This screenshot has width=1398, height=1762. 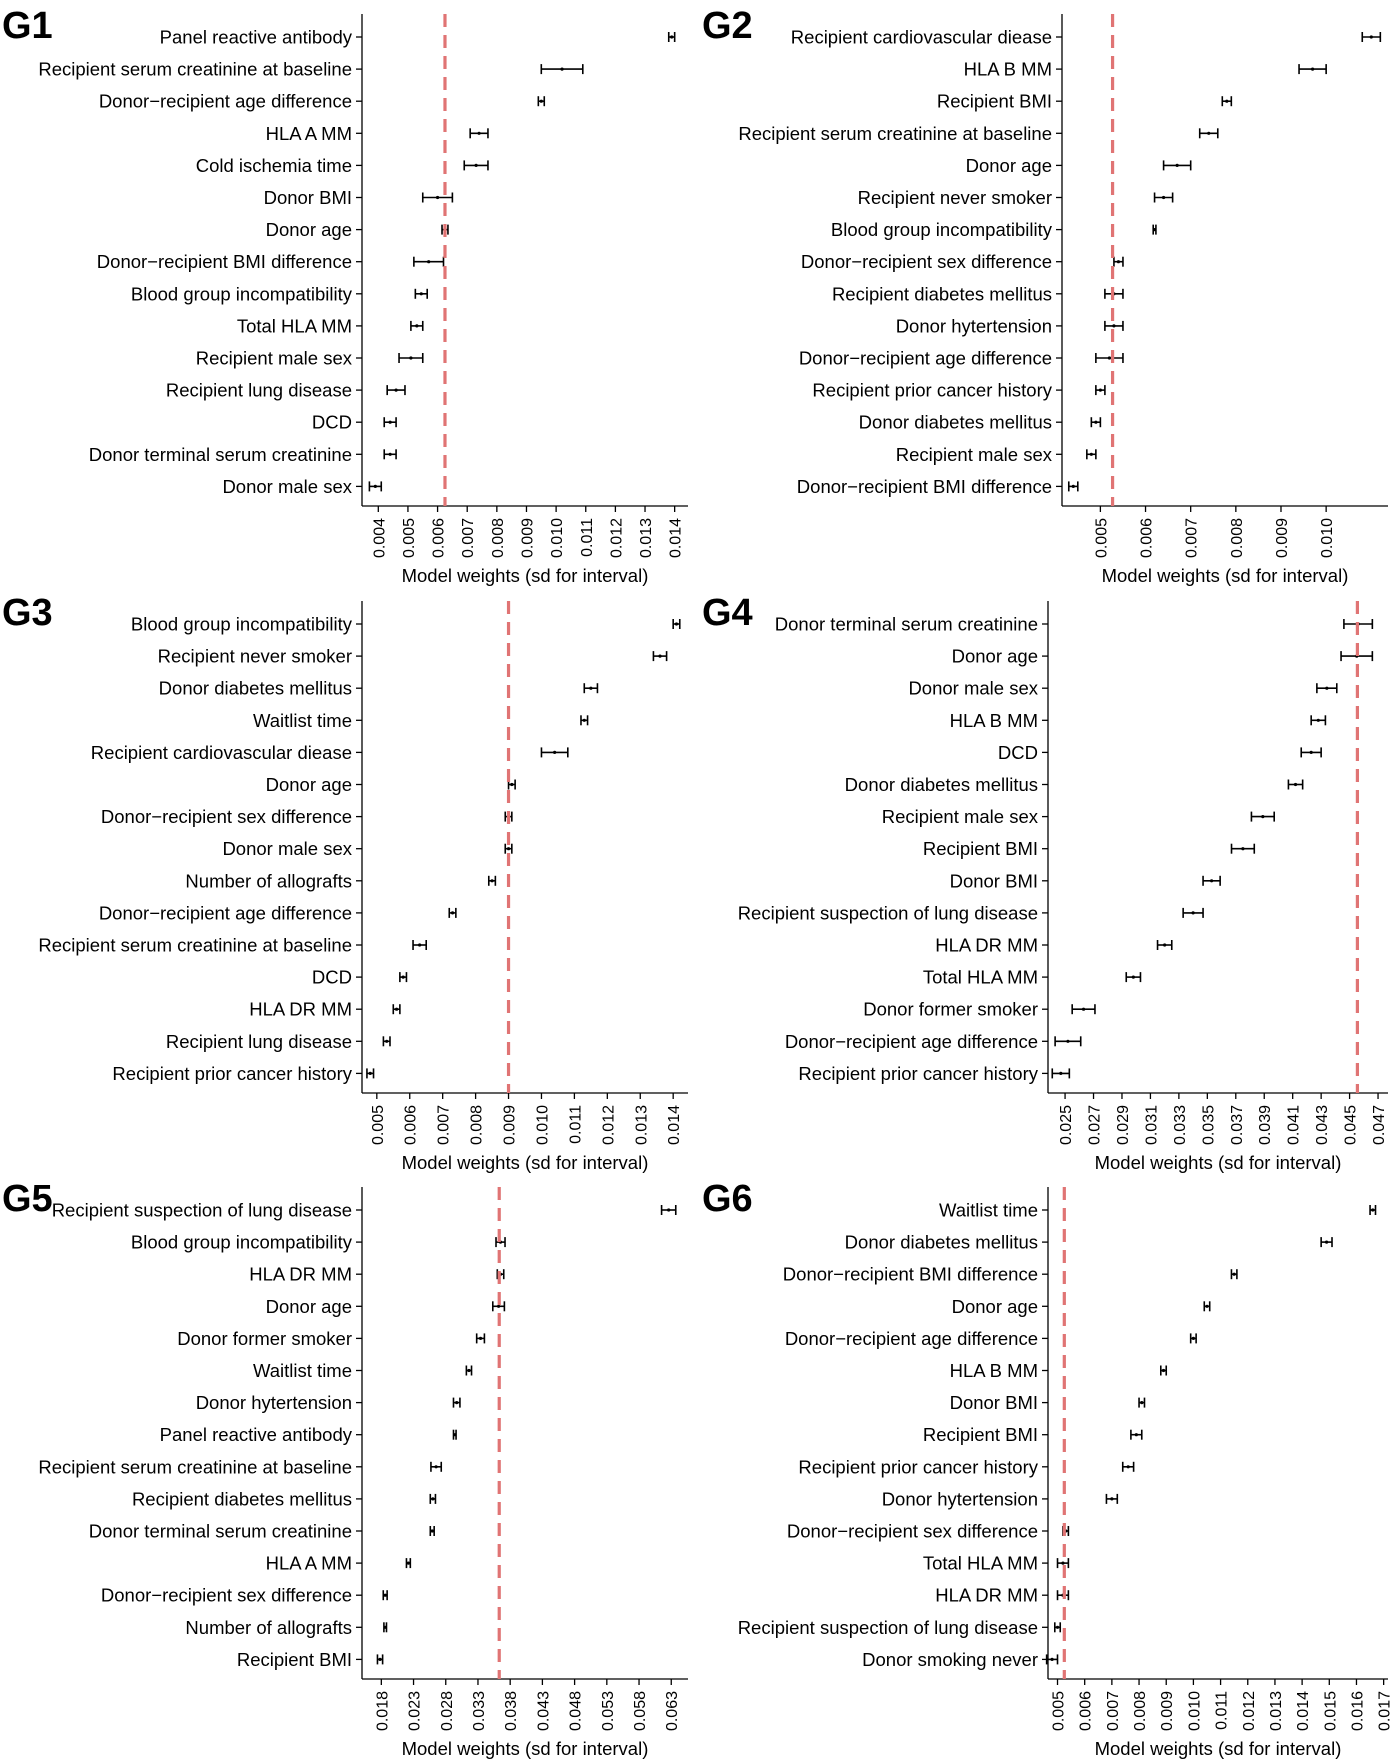 What do you see at coordinates (1379, 1125) in the screenshot?
I see `x-tick-label: 0.047` at bounding box center [1379, 1125].